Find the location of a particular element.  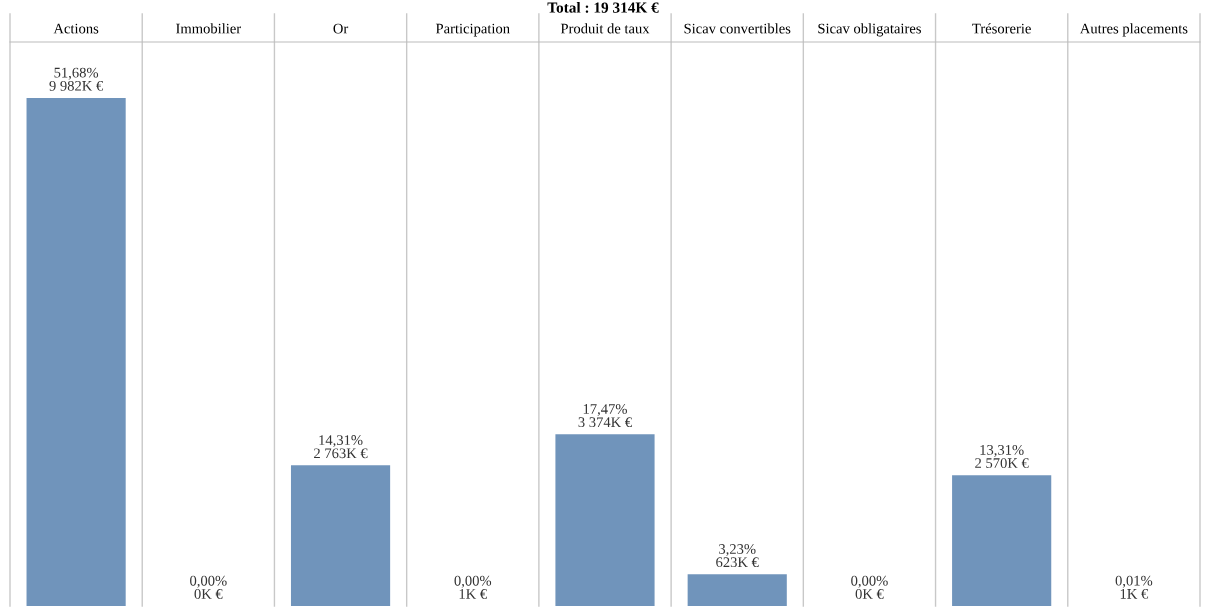

data-label: 14,31% 2 763K € is located at coordinates (341, 447).